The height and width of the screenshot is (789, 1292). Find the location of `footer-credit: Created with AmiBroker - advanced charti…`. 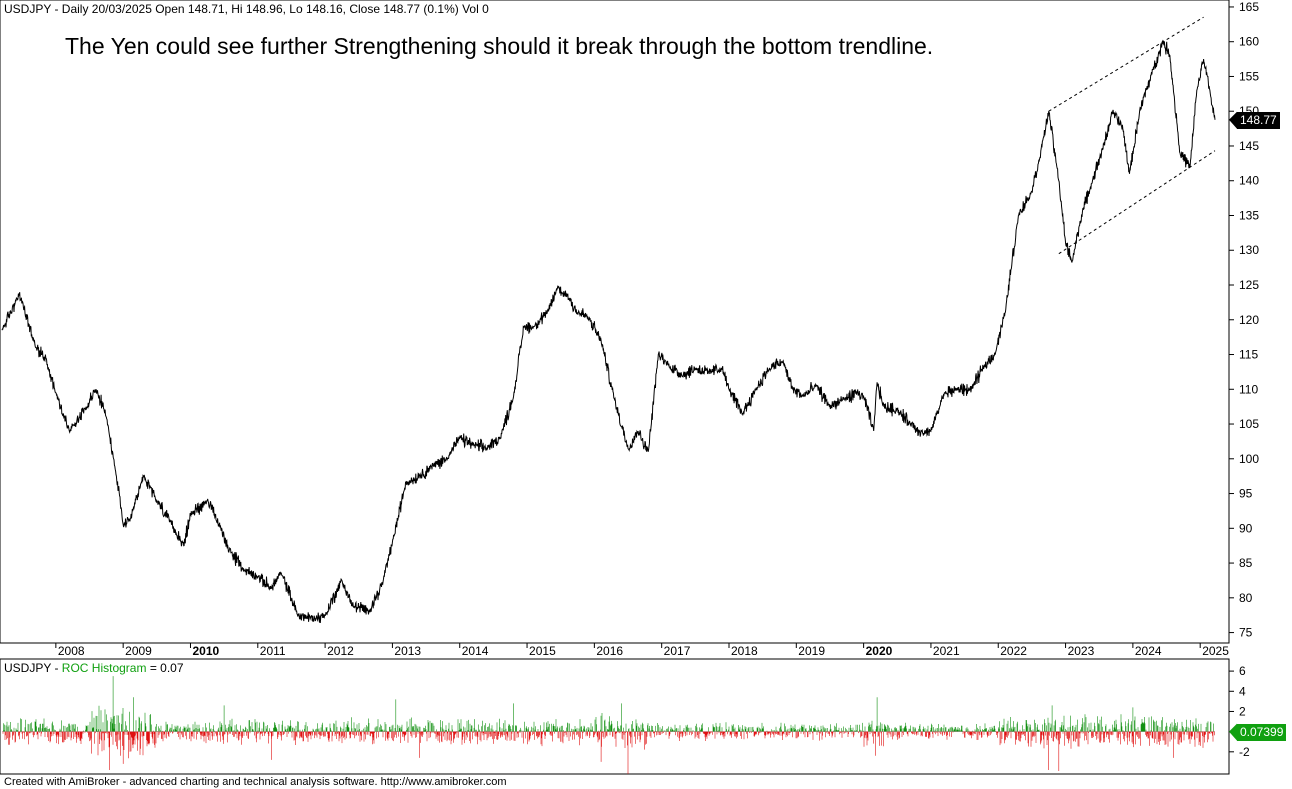

footer-credit: Created with AmiBroker - advanced charti… is located at coordinates (255, 782).